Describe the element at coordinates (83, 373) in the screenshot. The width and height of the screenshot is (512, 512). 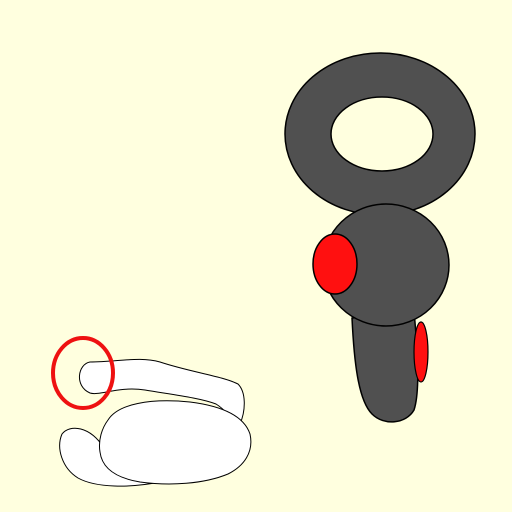
I see `highlight-circle` at that location.